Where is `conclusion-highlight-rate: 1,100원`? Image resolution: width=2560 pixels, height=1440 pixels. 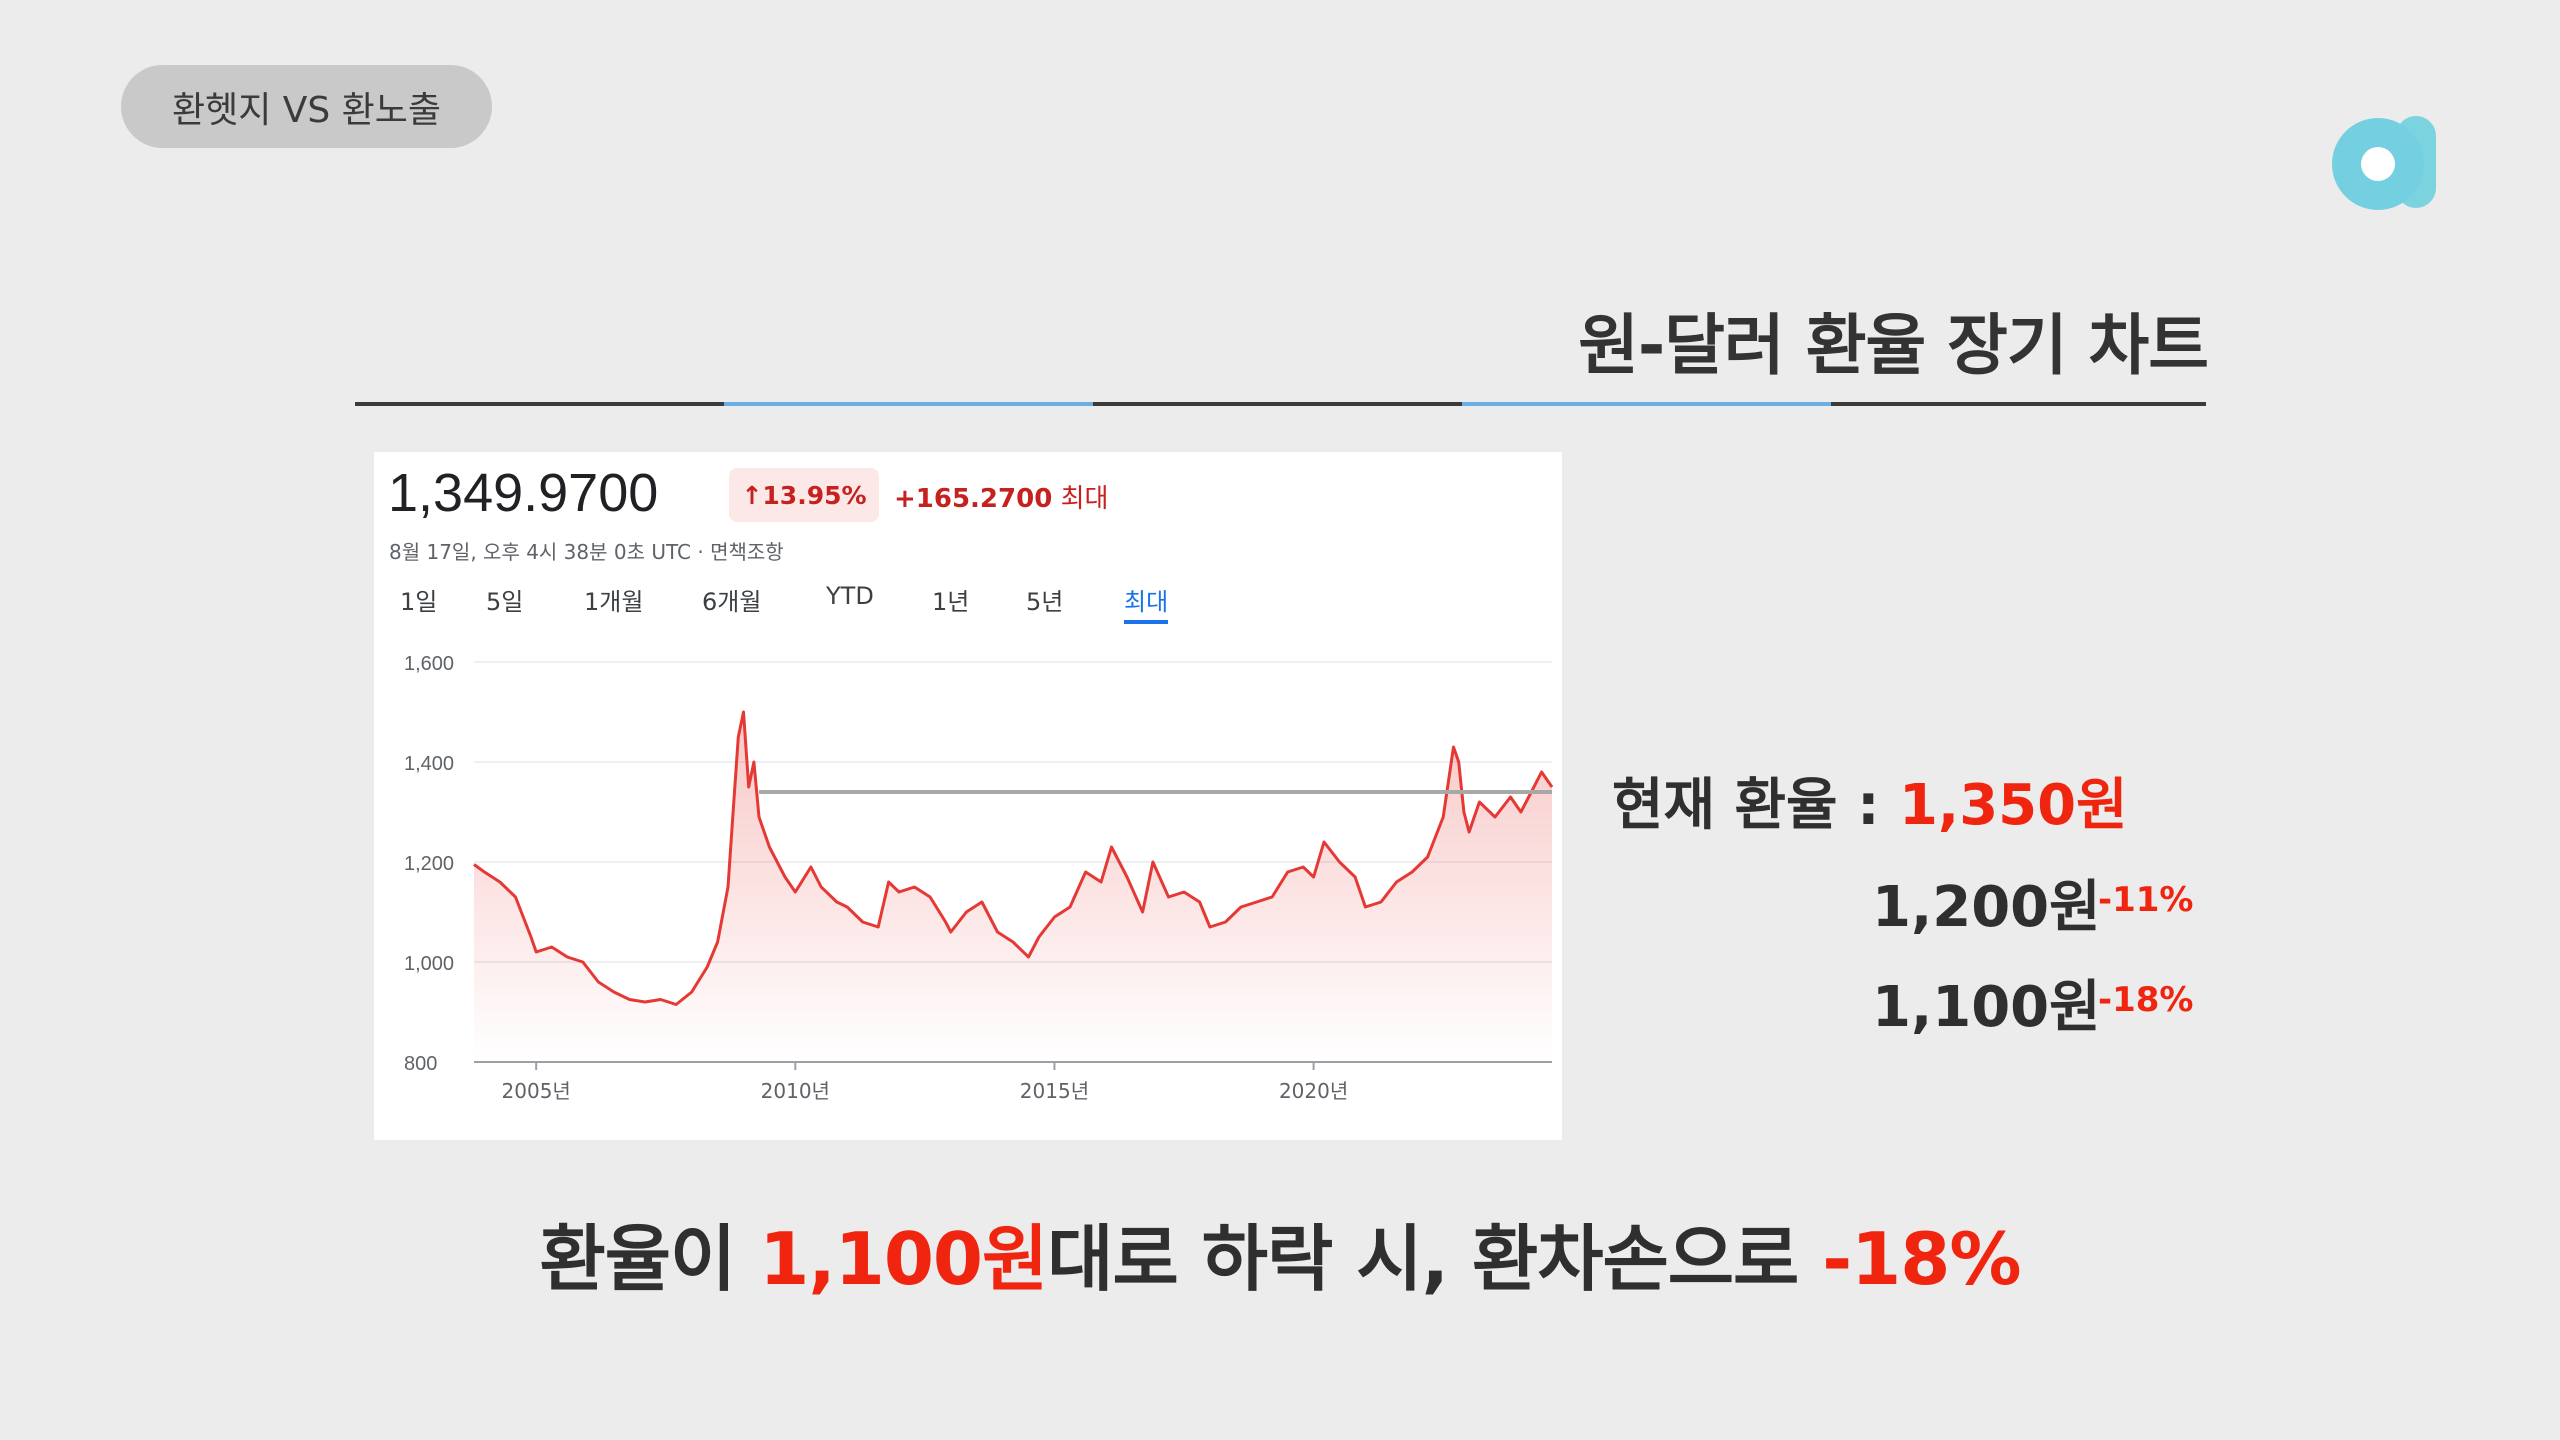
conclusion-highlight-rate: 1,100원 is located at coordinates (903, 1259).